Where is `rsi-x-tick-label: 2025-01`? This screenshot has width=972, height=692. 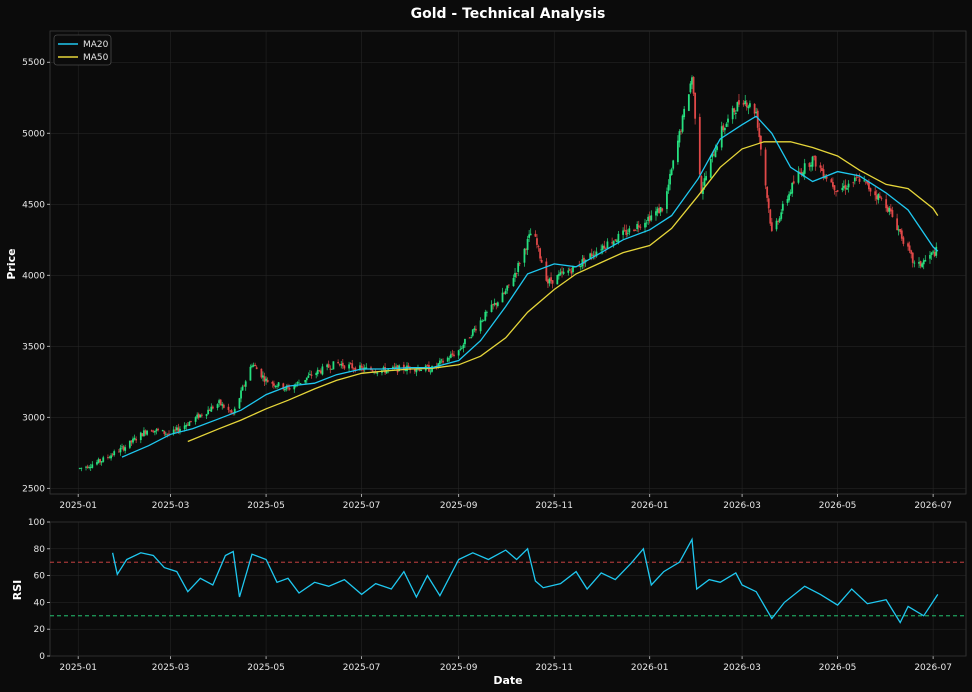
rsi-x-tick-label: 2025-01 is located at coordinates (78, 668).